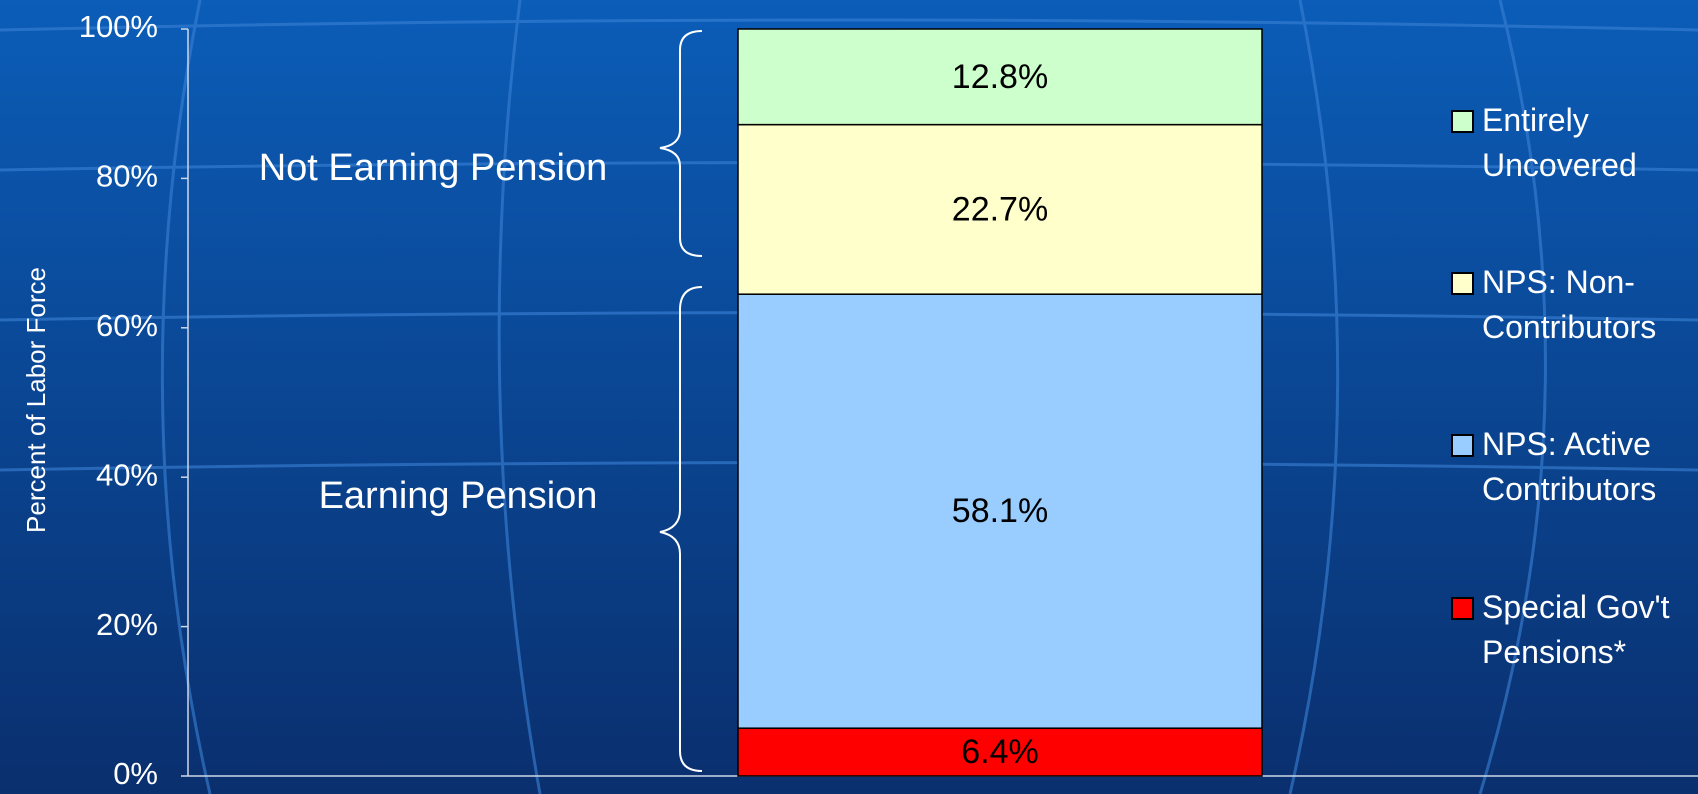 Image resolution: width=1698 pixels, height=794 pixels. Describe the element at coordinates (135, 773) in the screenshot. I see `y-tick-label: 0%` at that location.